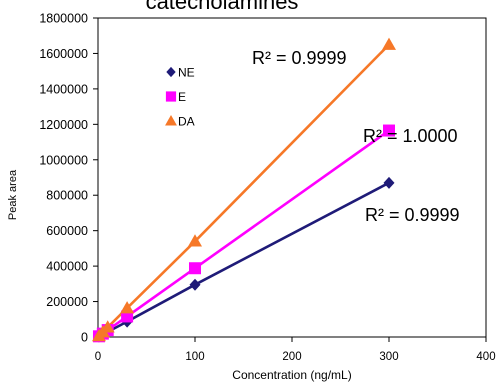 The height and width of the screenshot is (384, 496). What do you see at coordinates (291, 375) in the screenshot?
I see `x-axis-label: Concentration (ng/mL)` at bounding box center [291, 375].